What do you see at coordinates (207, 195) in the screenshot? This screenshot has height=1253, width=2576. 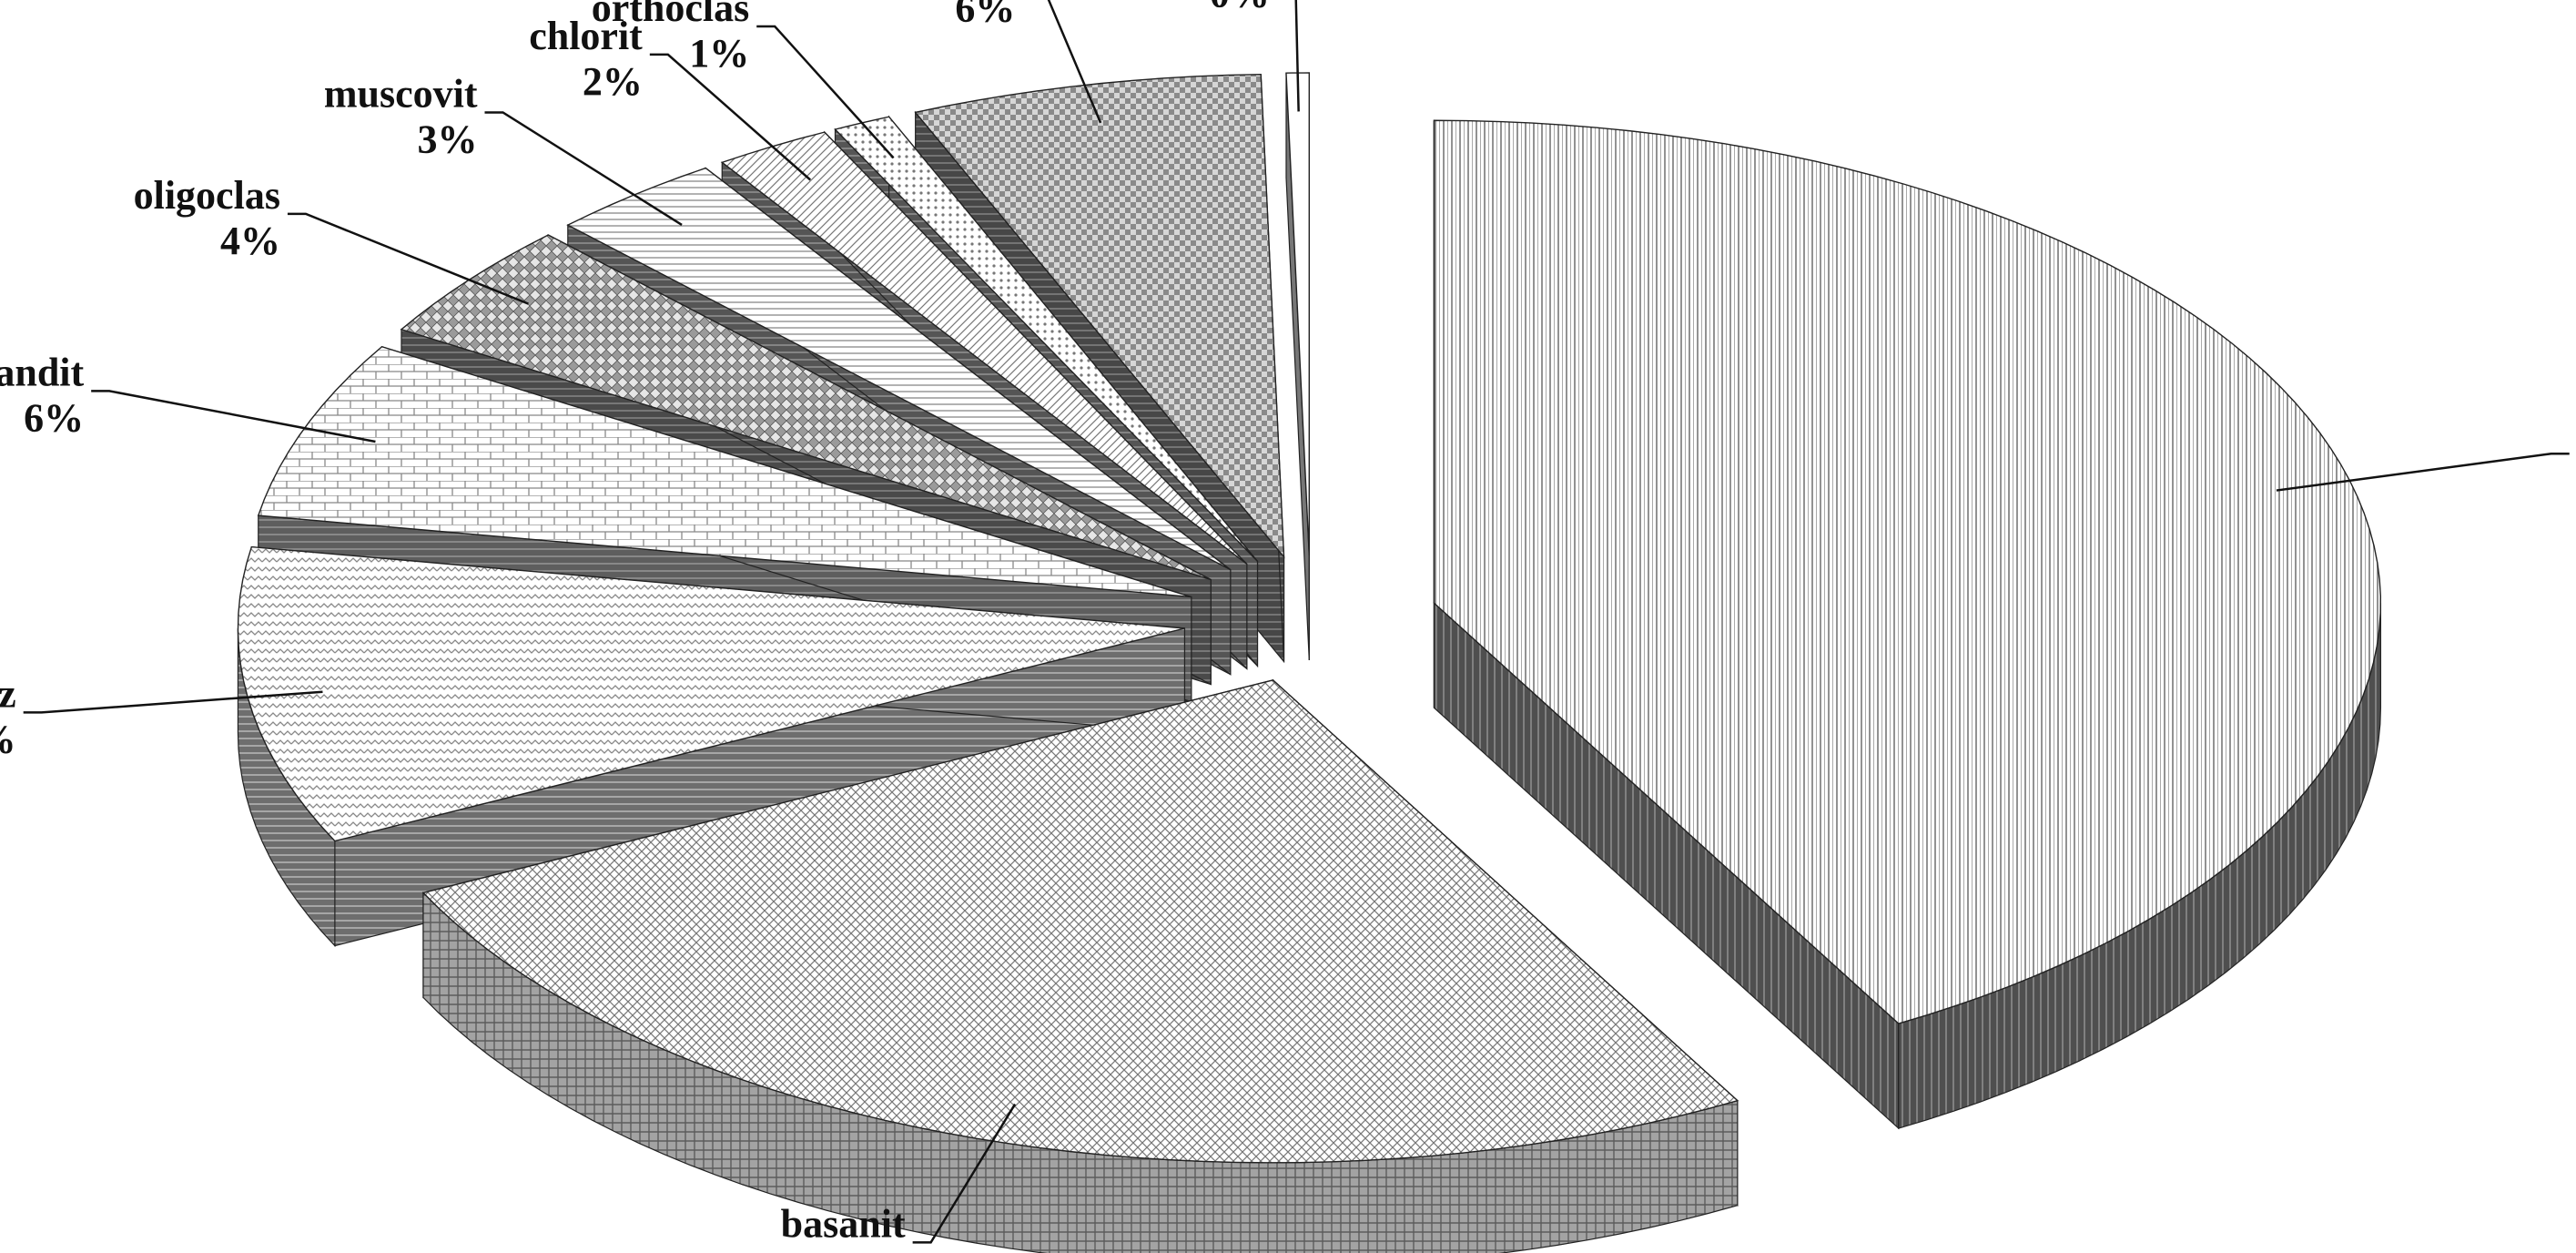 I see `slice-label-oligoclas: oligoclas` at bounding box center [207, 195].